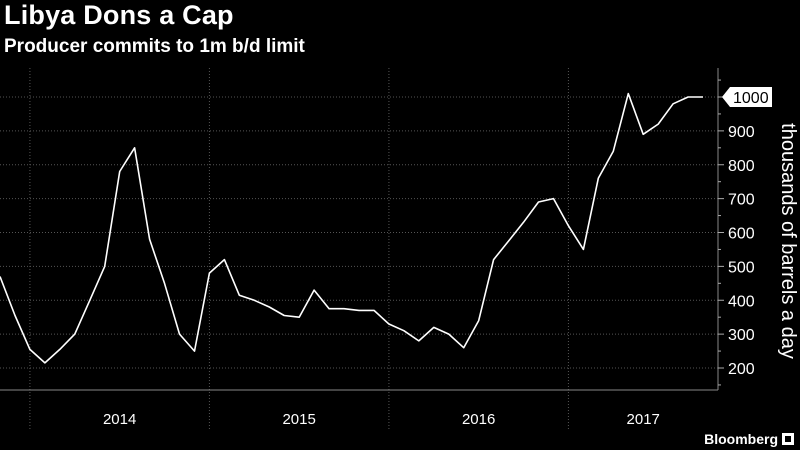 This screenshot has width=800, height=450. What do you see at coordinates (788, 439) in the screenshot?
I see `bloomberg-terminal-icon` at bounding box center [788, 439].